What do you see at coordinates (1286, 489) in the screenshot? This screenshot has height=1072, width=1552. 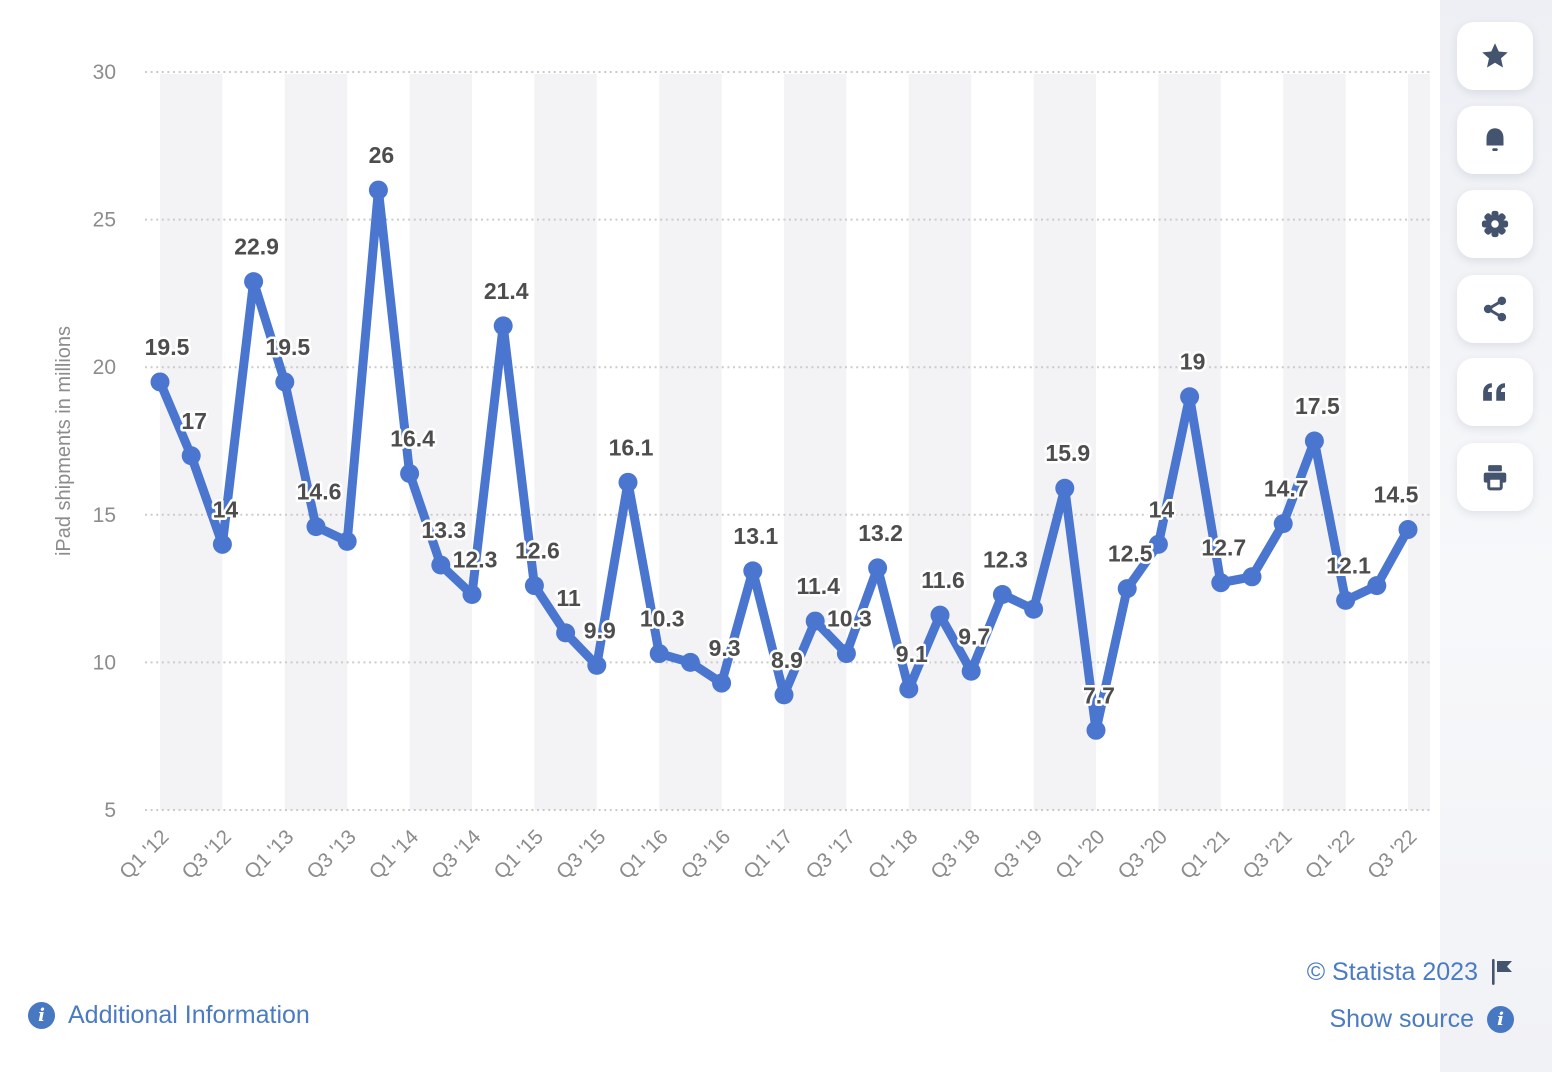 I see `data-point-label: 14.7` at bounding box center [1286, 489].